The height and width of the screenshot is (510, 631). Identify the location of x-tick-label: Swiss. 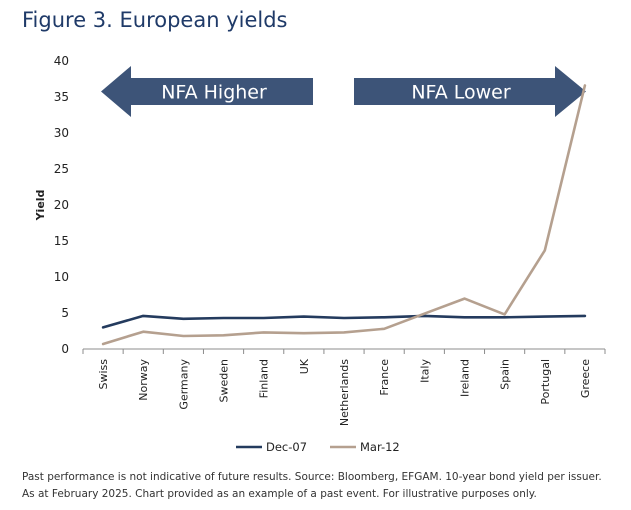
(103, 374).